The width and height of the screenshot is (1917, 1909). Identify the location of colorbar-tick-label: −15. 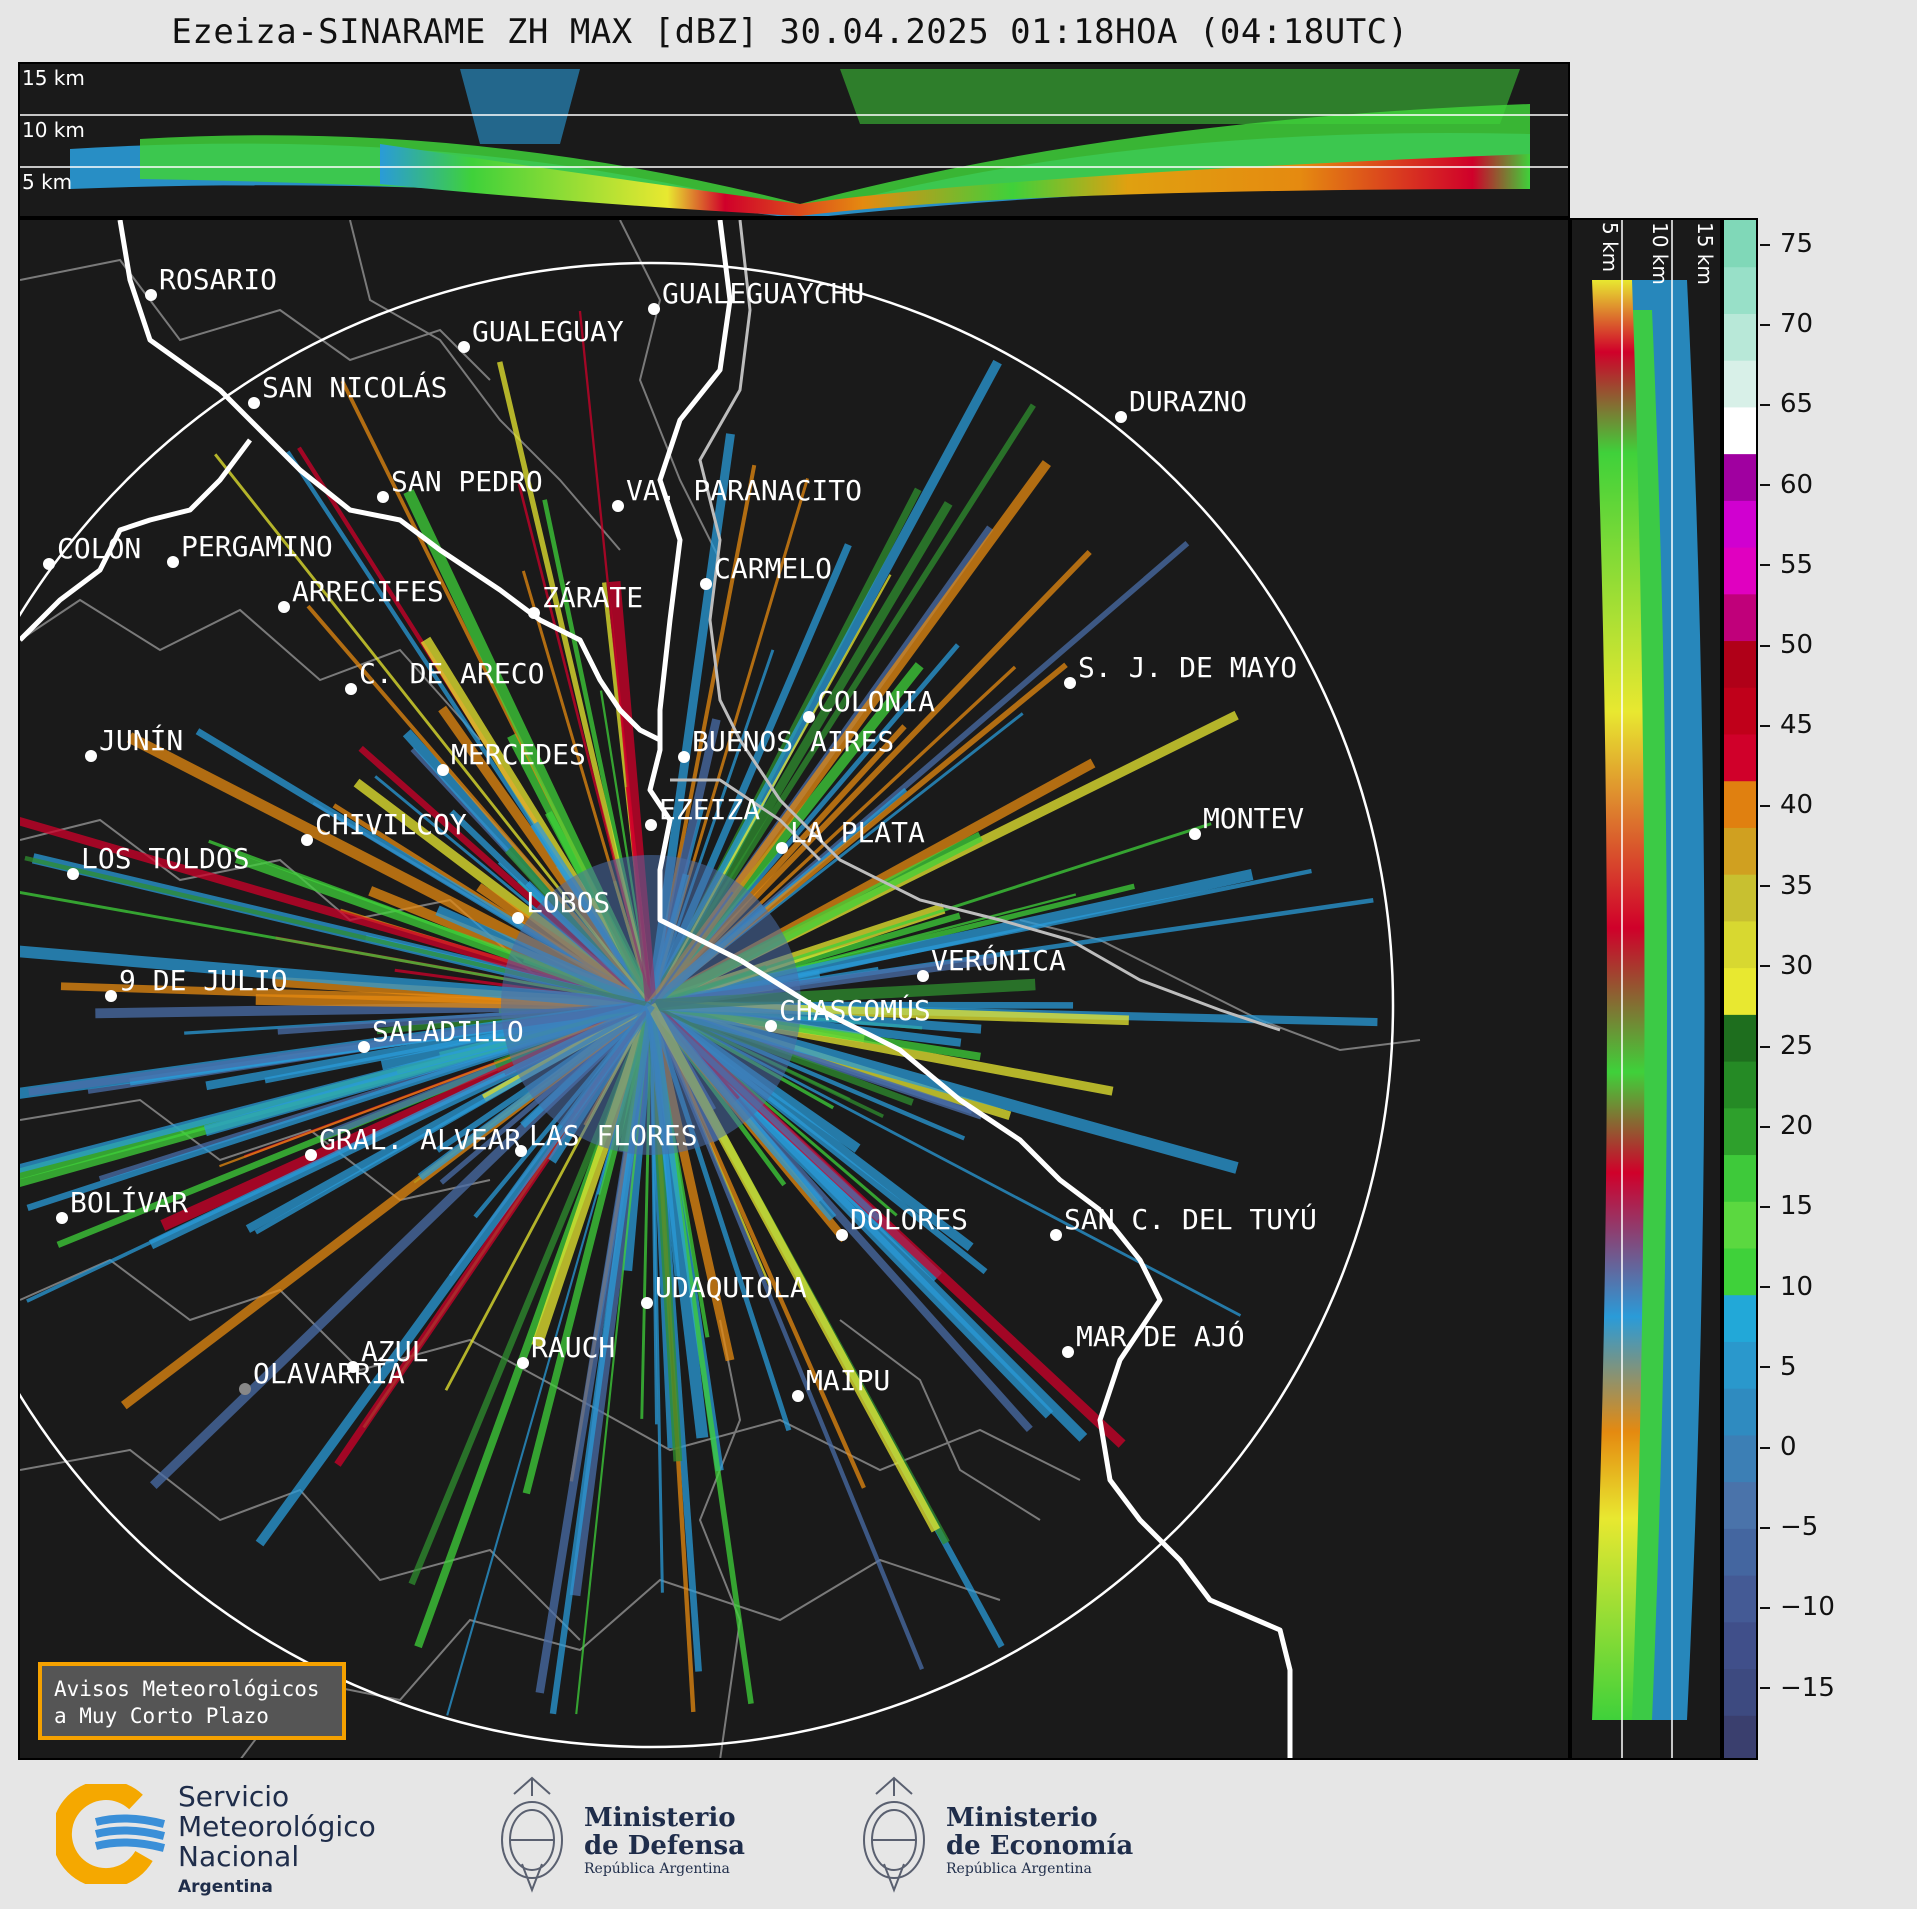
(1797, 1688).